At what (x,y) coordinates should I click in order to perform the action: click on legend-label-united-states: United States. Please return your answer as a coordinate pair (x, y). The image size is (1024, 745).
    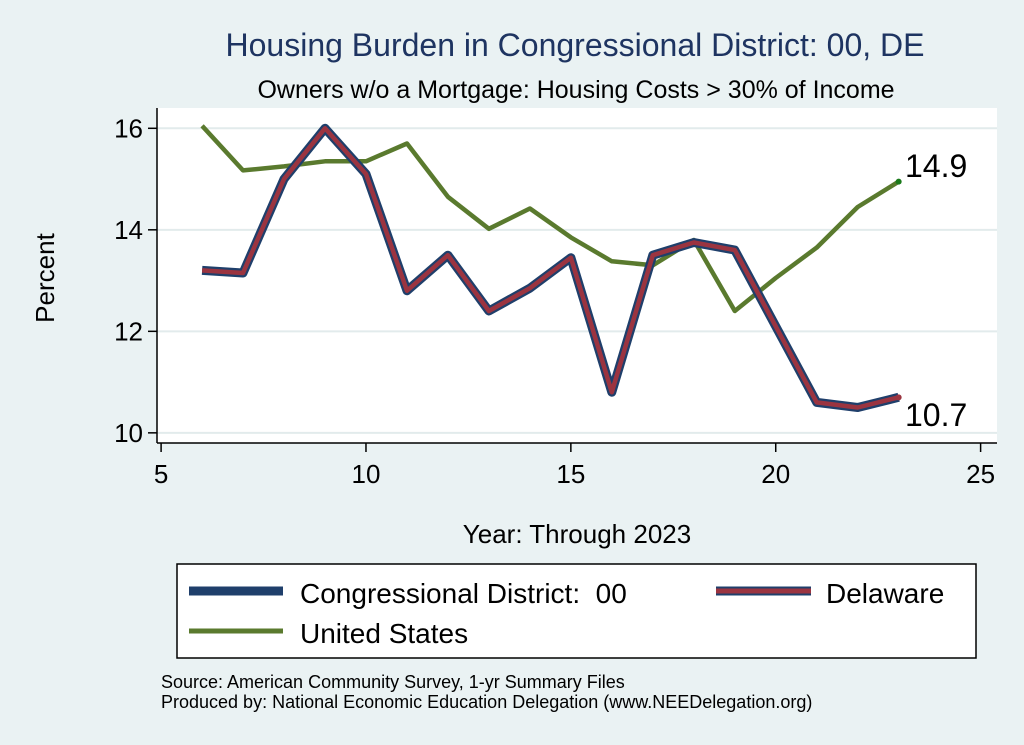
    Looking at the image, I should click on (384, 633).